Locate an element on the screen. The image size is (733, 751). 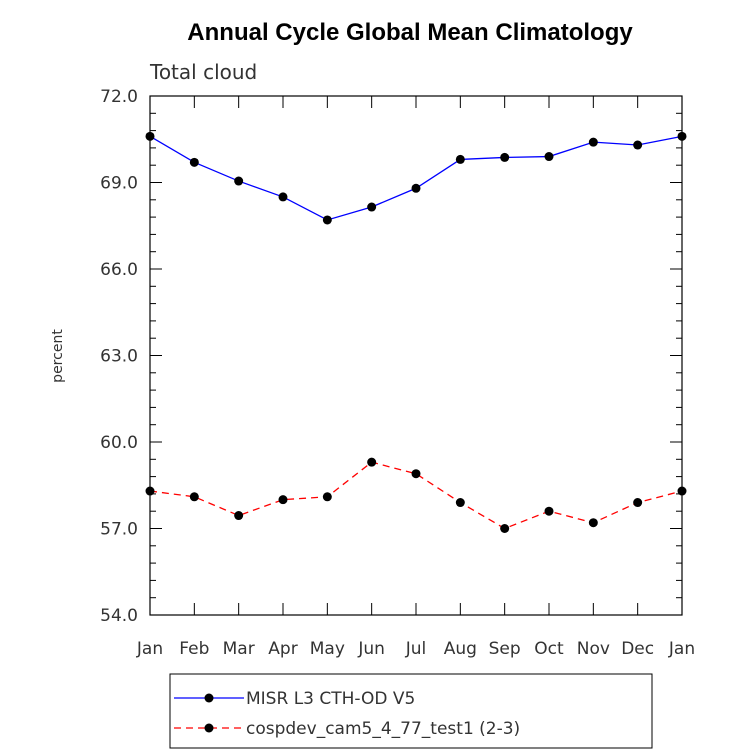
x-tick-label: Dec is located at coordinates (637, 649).